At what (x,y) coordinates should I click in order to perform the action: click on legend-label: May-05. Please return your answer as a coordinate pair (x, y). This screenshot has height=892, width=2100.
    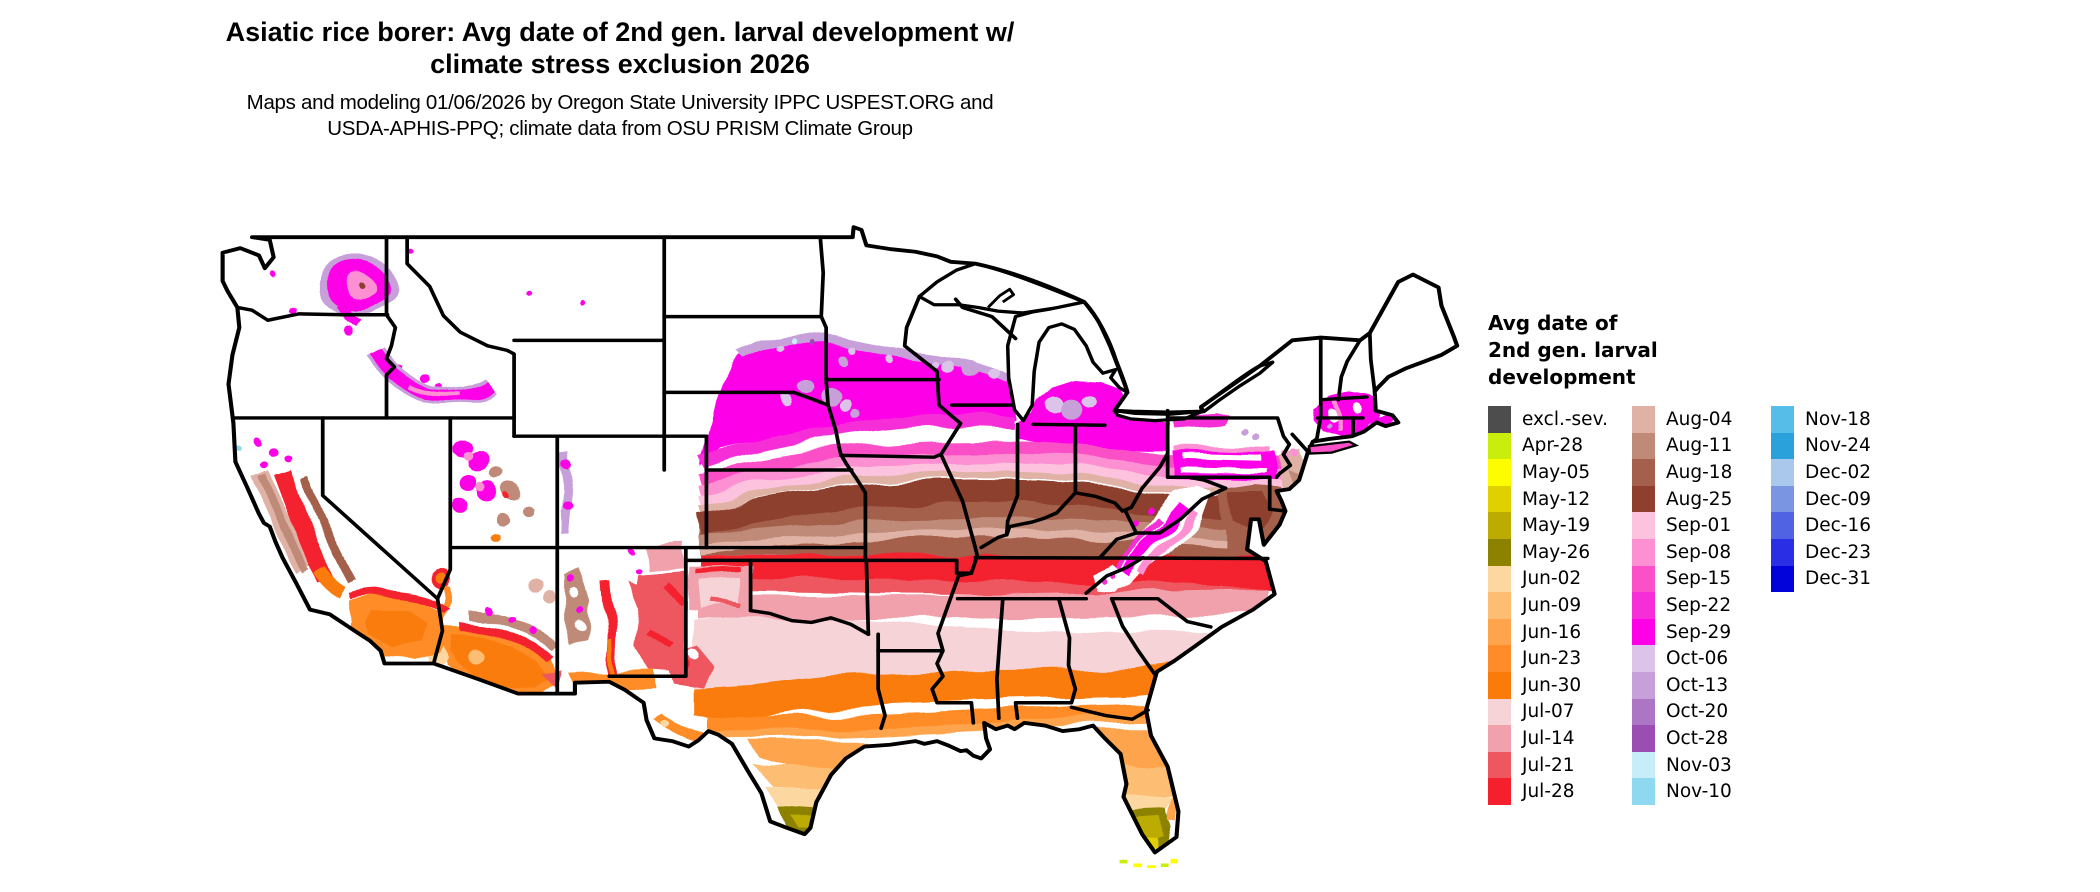
    Looking at the image, I should click on (1556, 472).